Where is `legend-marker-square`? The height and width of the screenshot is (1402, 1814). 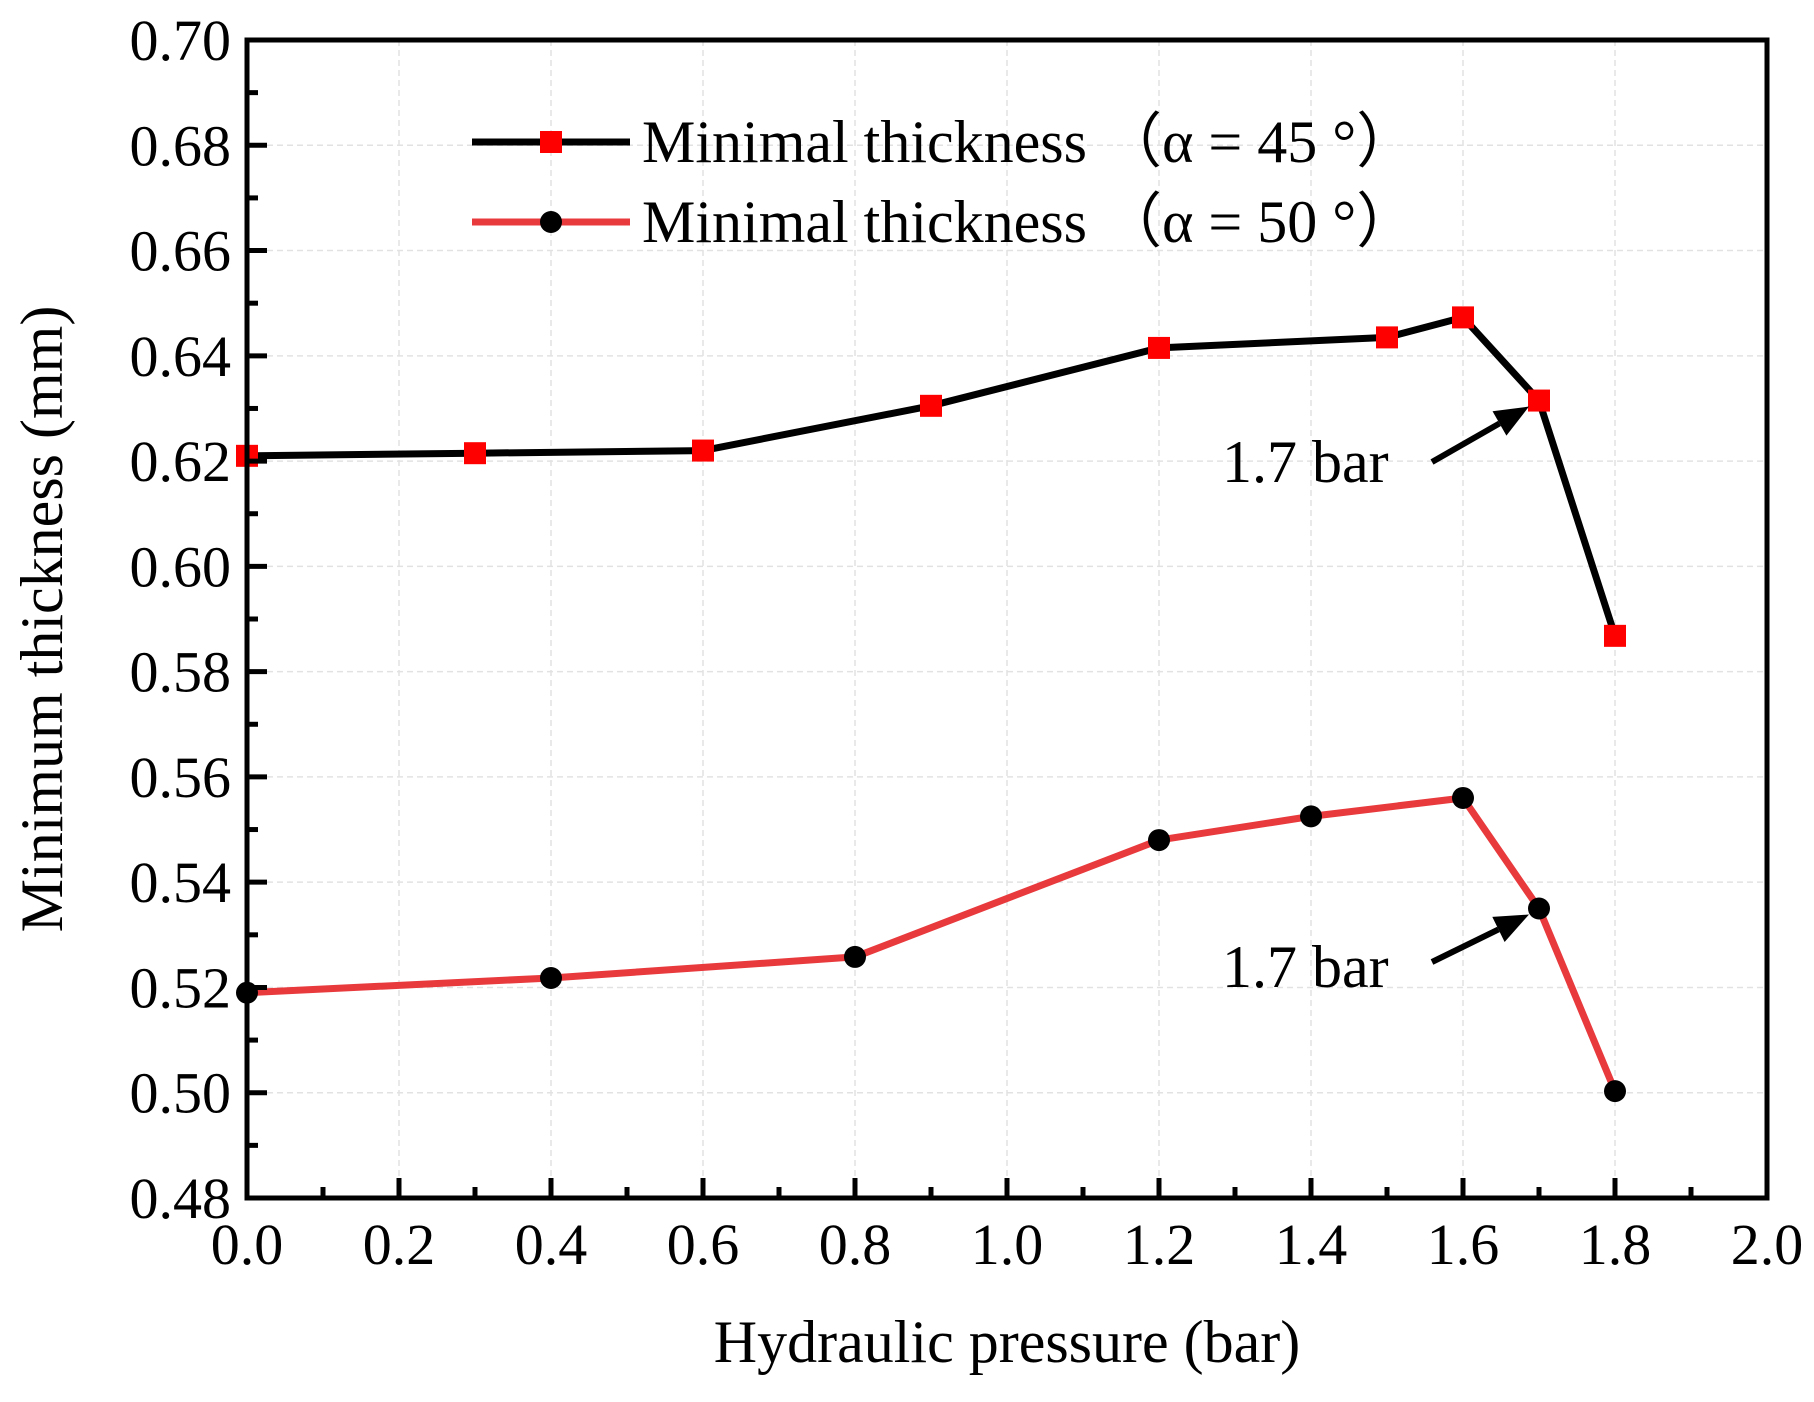 legend-marker-square is located at coordinates (551, 142).